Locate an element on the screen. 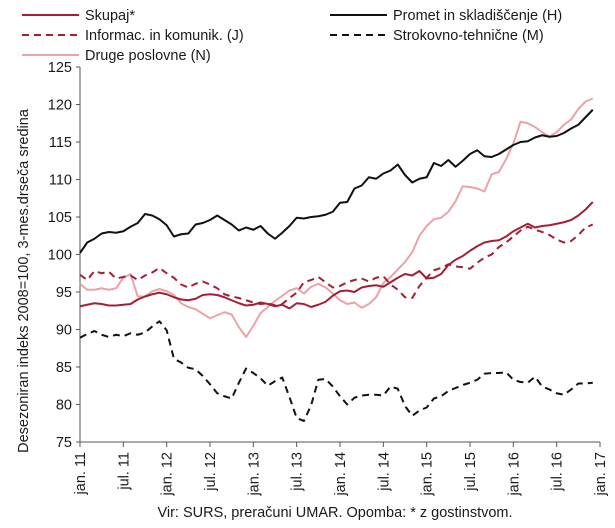 This screenshot has height=528, width=615. x-tick-label: jul. 12 is located at coordinates (211, 472).